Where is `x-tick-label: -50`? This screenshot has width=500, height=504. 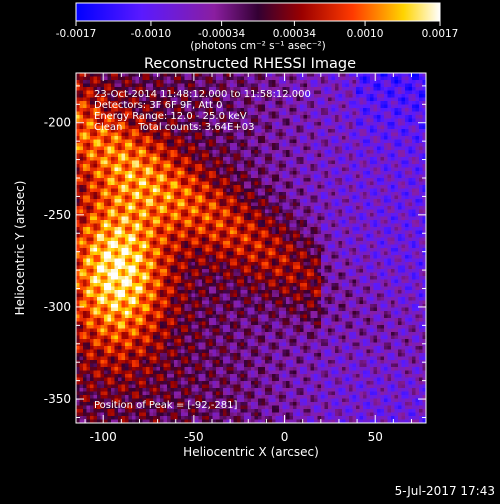 x-tick-label: -50 is located at coordinates (194, 437).